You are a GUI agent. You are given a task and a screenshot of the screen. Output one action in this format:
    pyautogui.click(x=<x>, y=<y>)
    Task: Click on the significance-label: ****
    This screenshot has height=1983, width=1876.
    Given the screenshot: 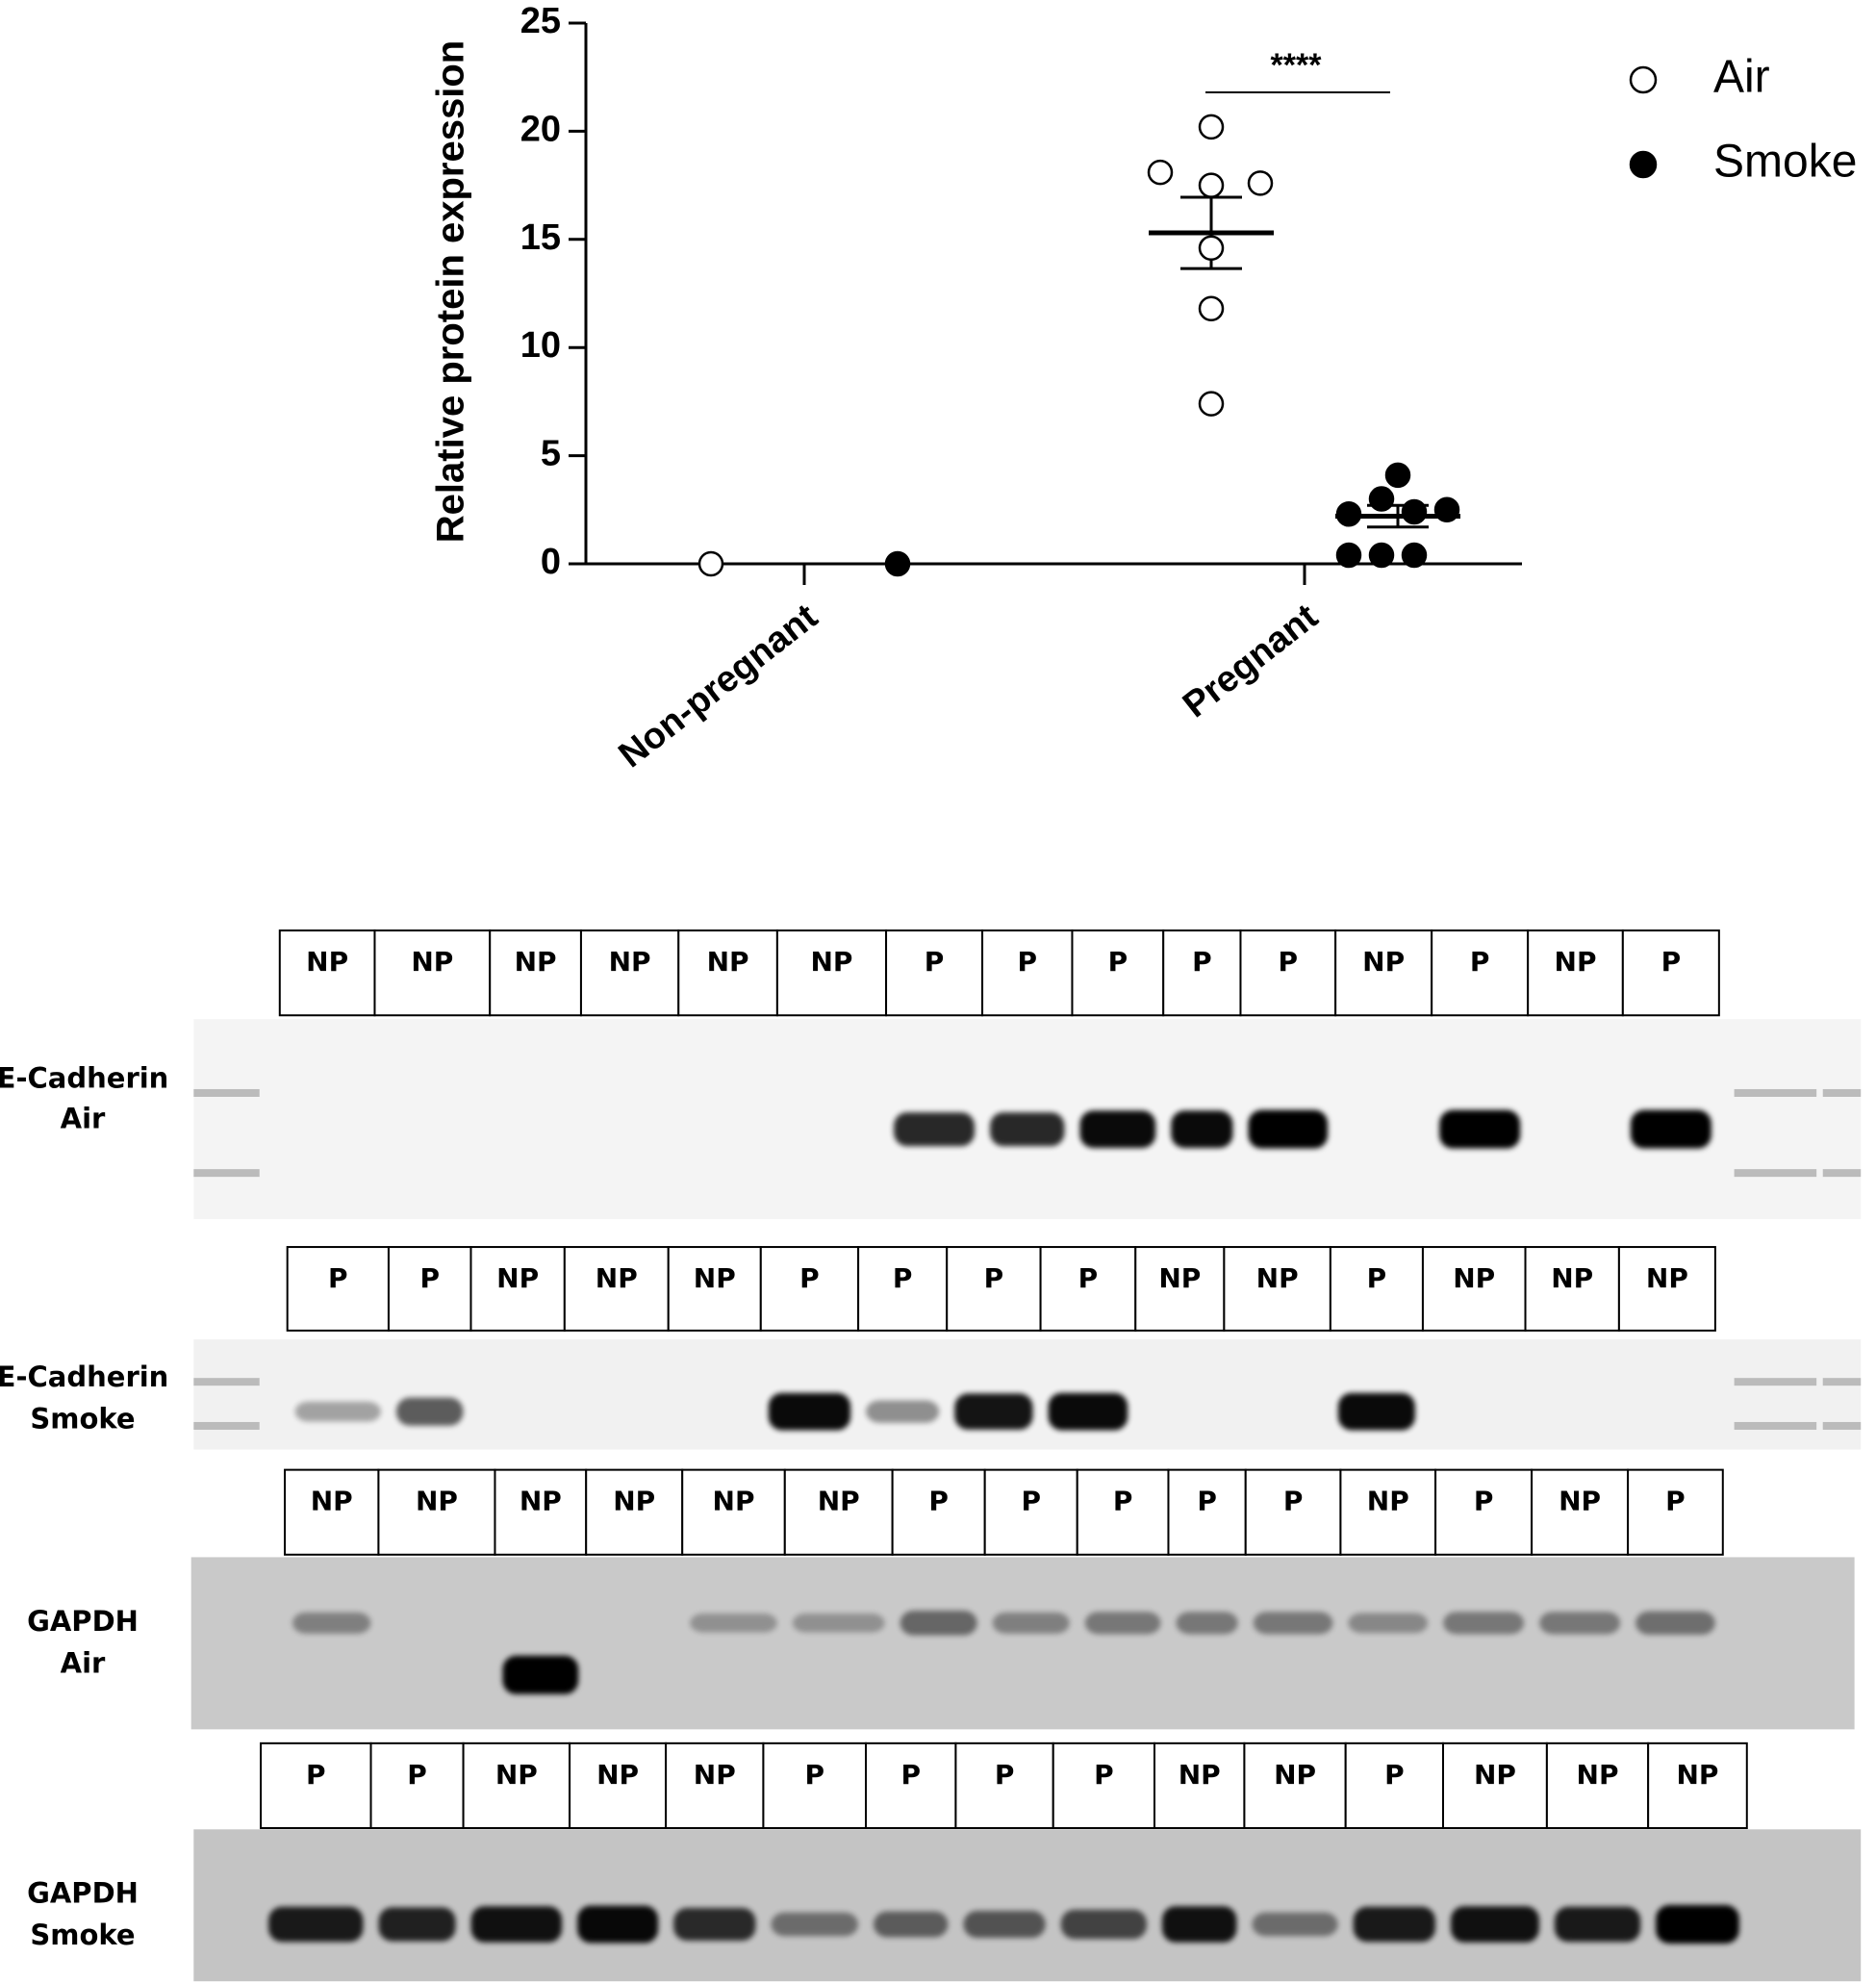 What is the action you would take?
    pyautogui.click(x=1297, y=65)
    